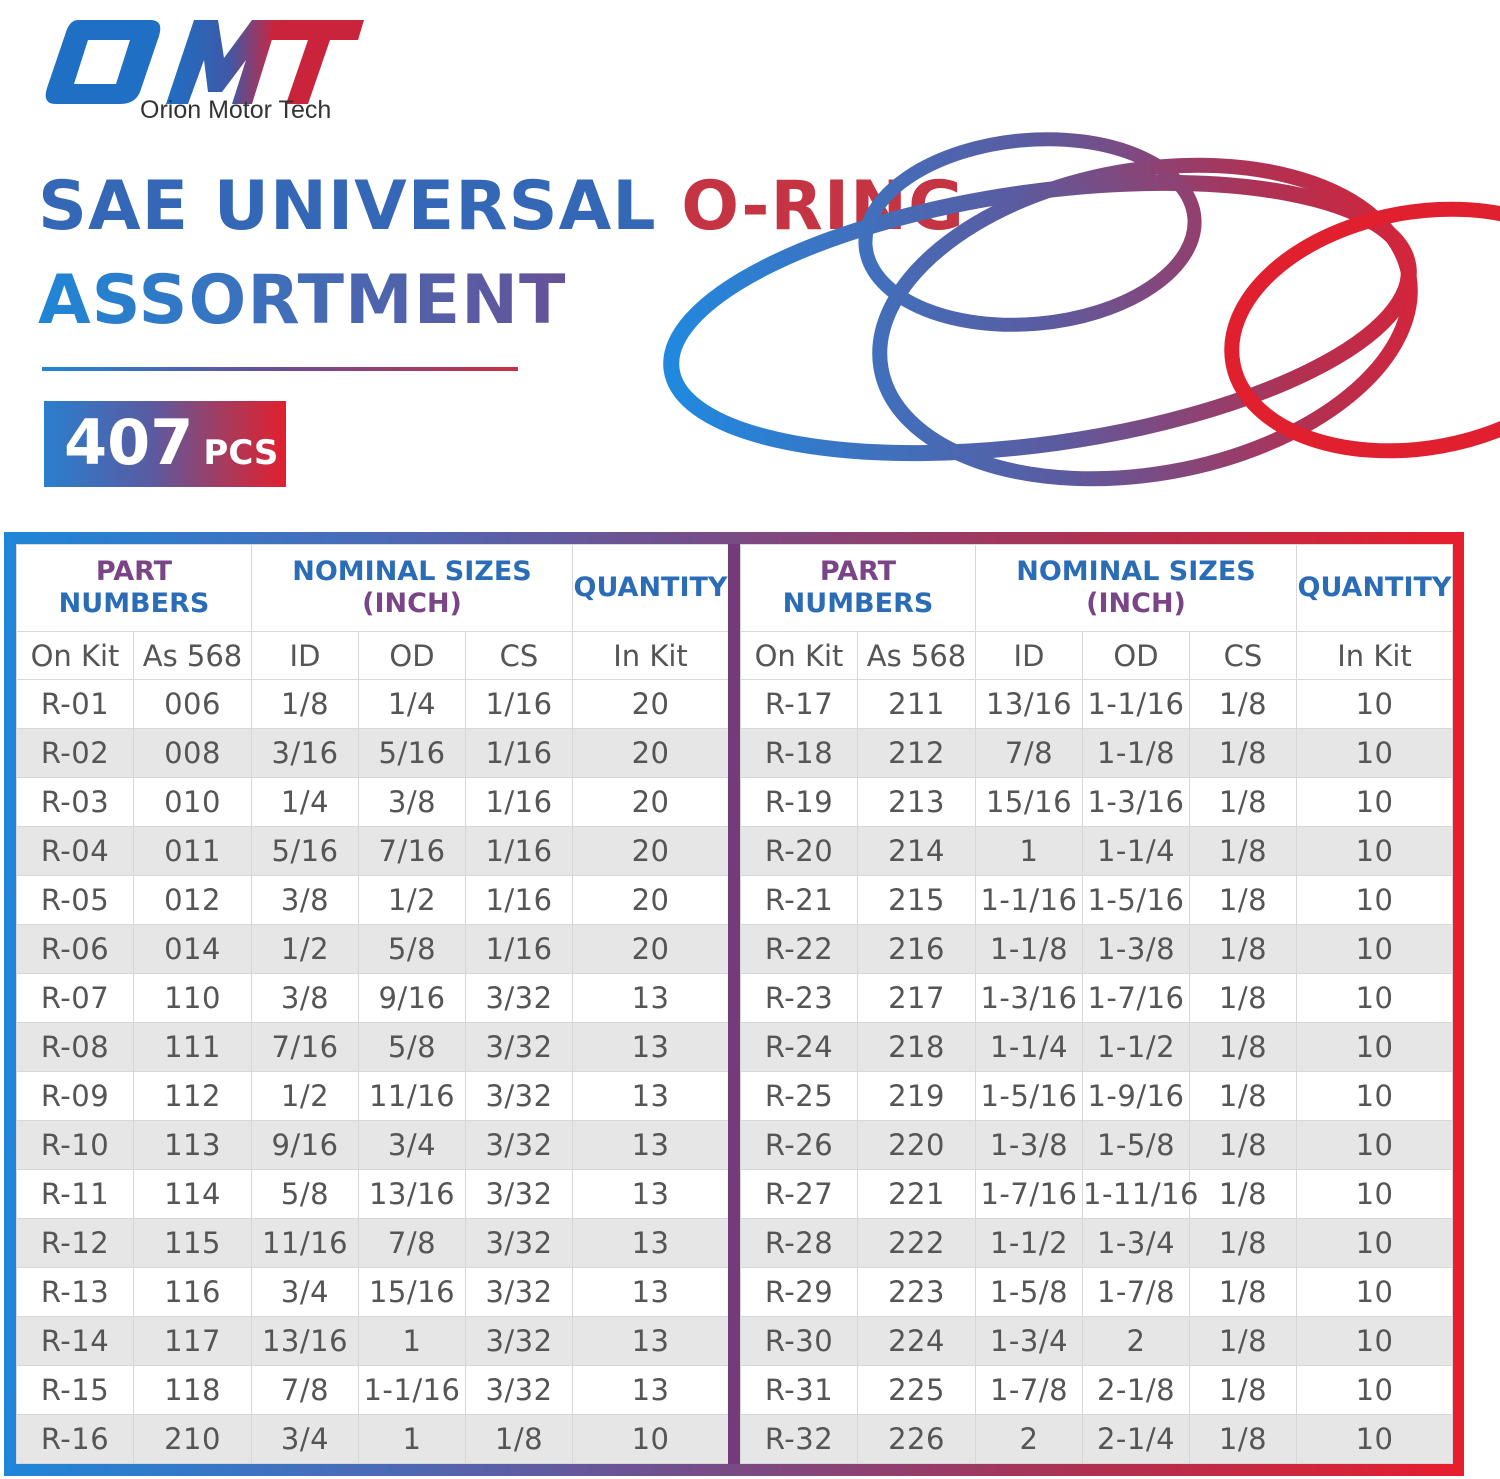 Image resolution: width=1500 pixels, height=1479 pixels. What do you see at coordinates (916, 1145) in the screenshot?
I see `as-568-cell: 220` at bounding box center [916, 1145].